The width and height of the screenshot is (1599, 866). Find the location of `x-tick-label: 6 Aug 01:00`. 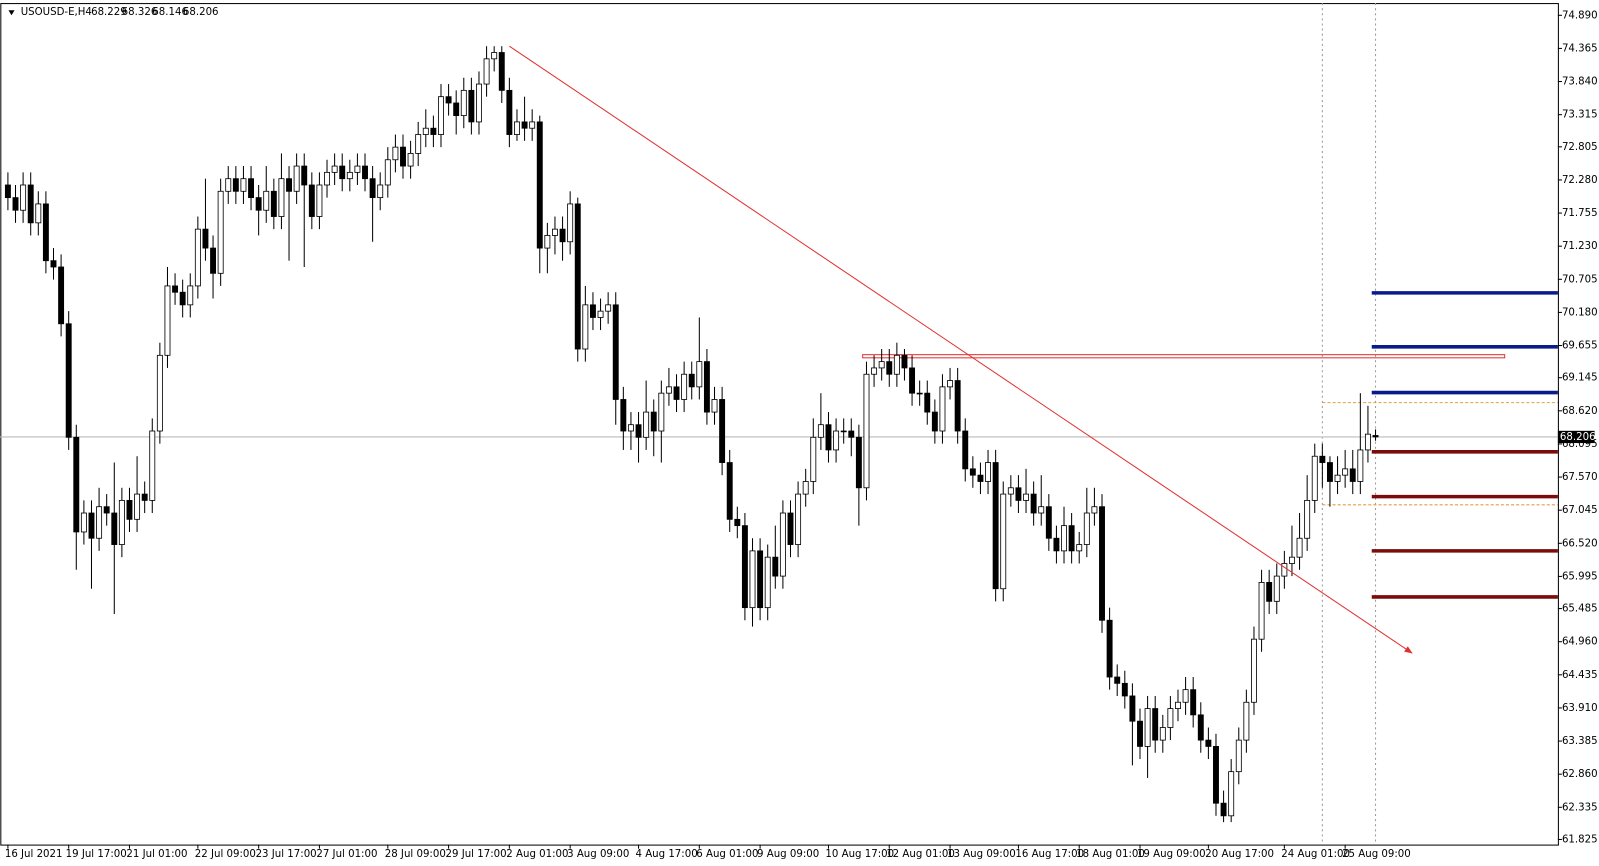

x-tick-label: 6 Aug 01:00 is located at coordinates (727, 854).